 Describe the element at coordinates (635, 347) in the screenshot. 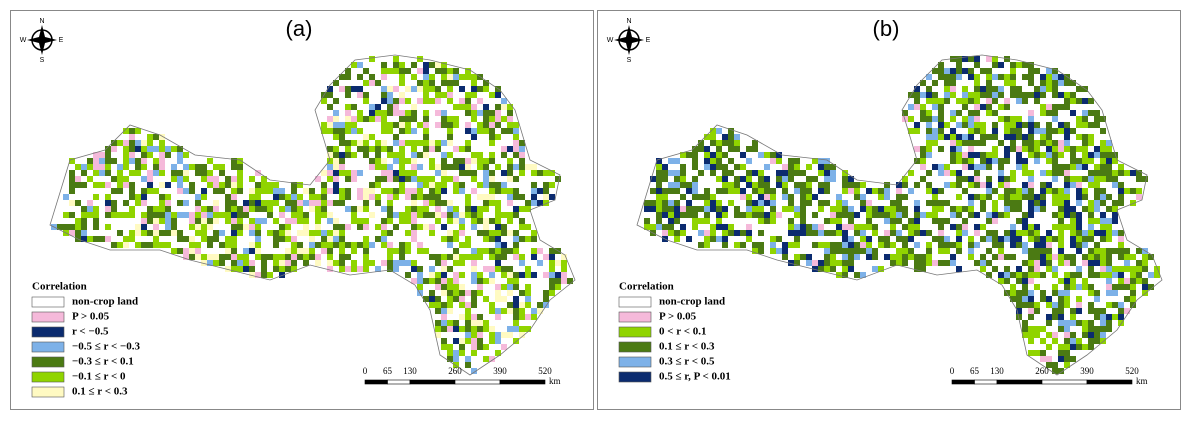

I see `legend-swatch` at that location.